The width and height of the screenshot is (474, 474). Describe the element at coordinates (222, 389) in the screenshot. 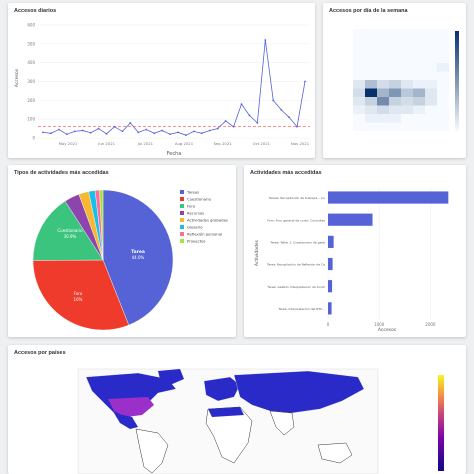

I see `map-europe` at that location.